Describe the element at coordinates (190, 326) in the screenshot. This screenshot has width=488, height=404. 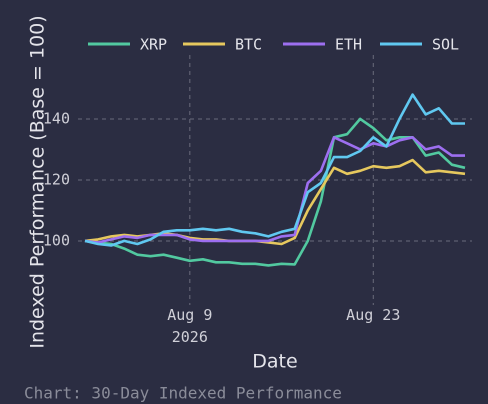
I see `x-tick-label: Aug 9 2026` at that location.